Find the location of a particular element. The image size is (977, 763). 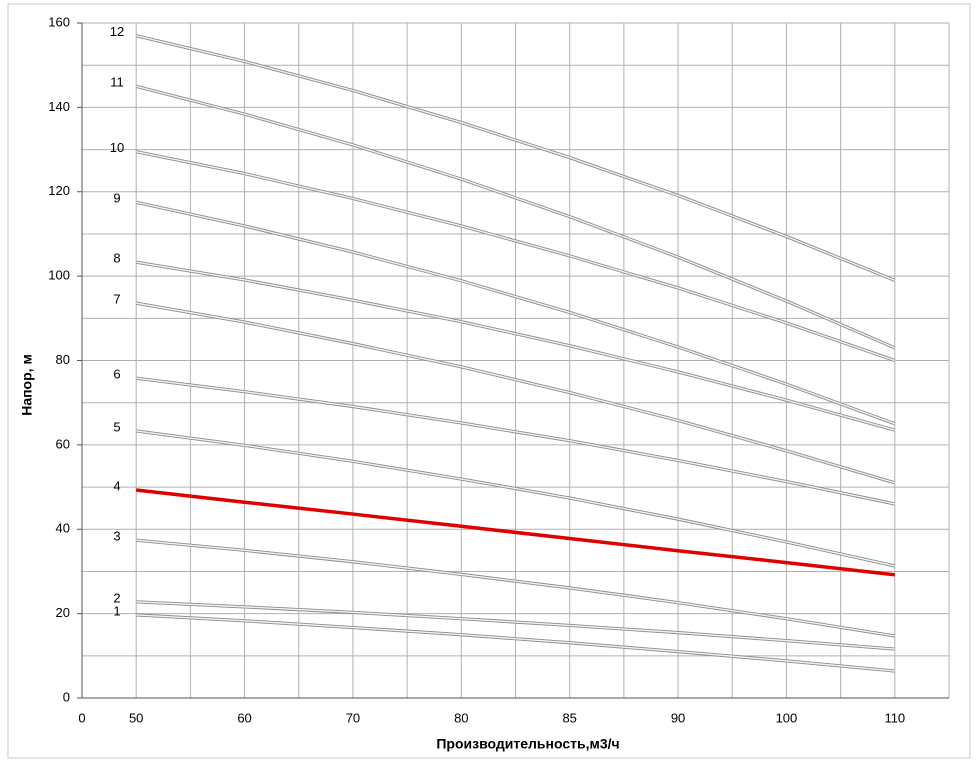

series-label: 11 is located at coordinates (117, 82).